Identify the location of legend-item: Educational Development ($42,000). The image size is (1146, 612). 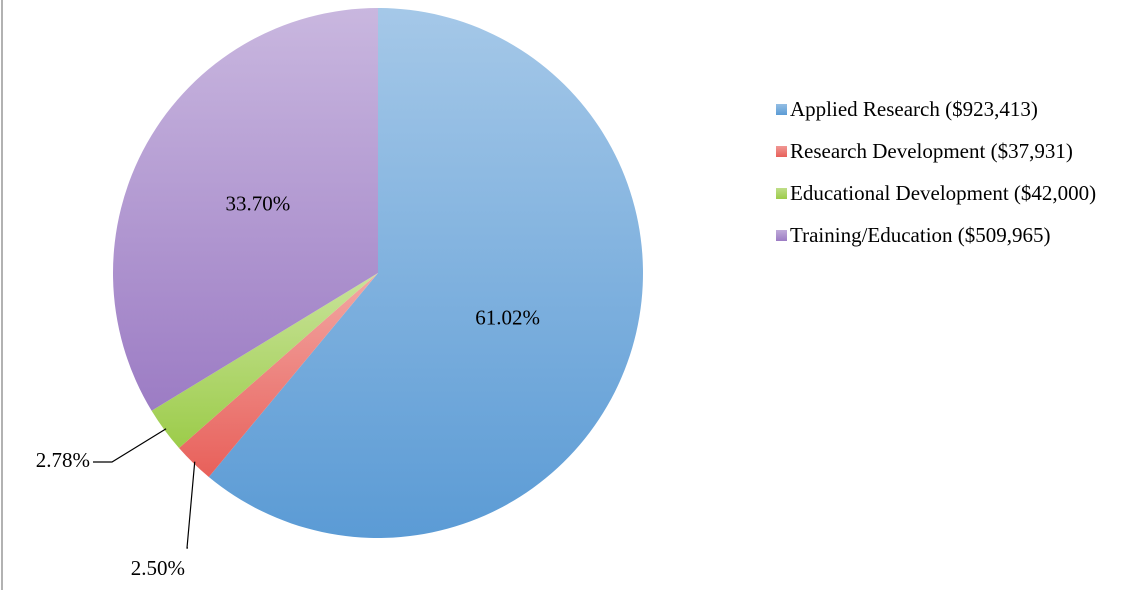
(948, 193).